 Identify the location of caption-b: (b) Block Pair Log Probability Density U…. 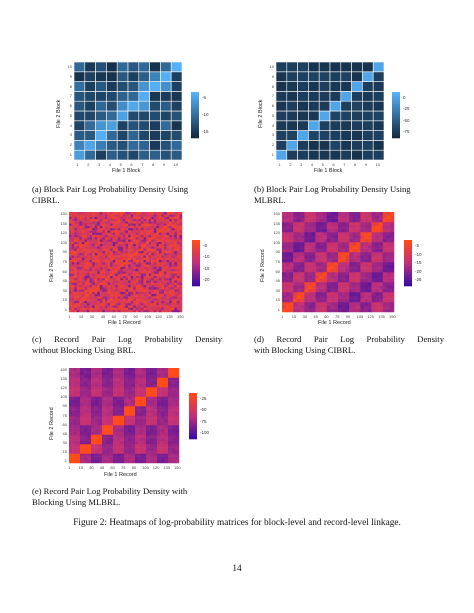
(332, 194).